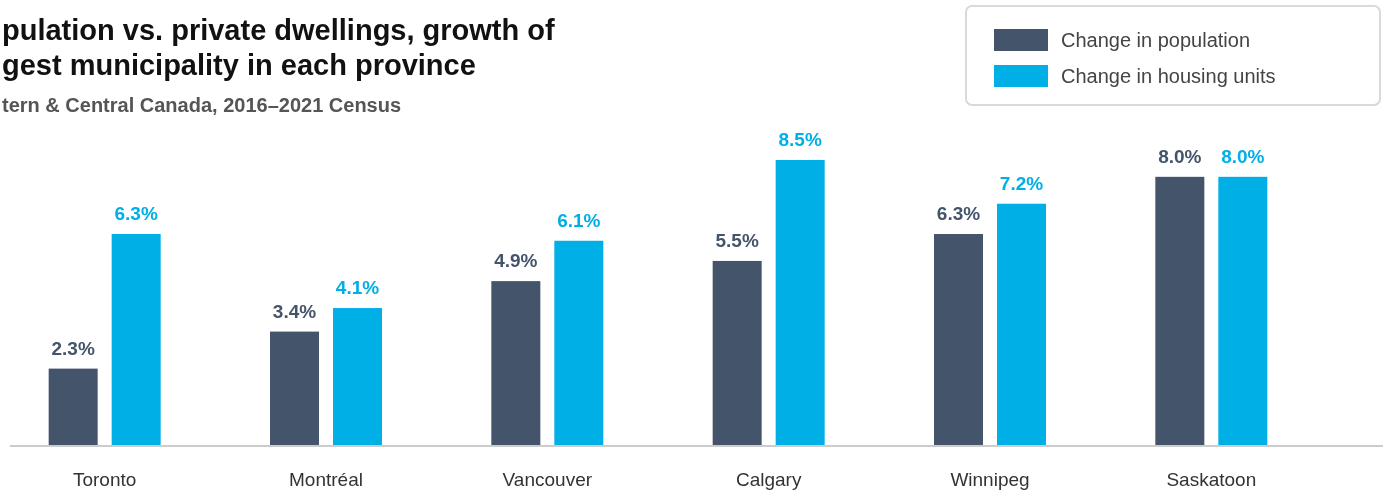 The image size is (1383, 491). I want to click on data-label: 3.4%, so click(294, 311).